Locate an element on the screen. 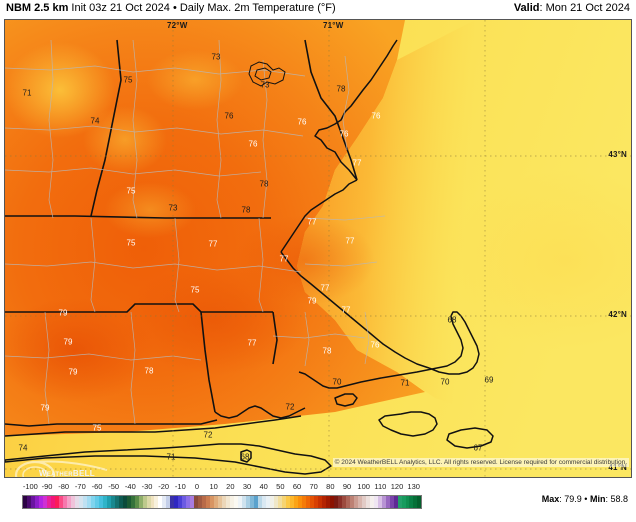  contour-label: 68 is located at coordinates (245, 457).